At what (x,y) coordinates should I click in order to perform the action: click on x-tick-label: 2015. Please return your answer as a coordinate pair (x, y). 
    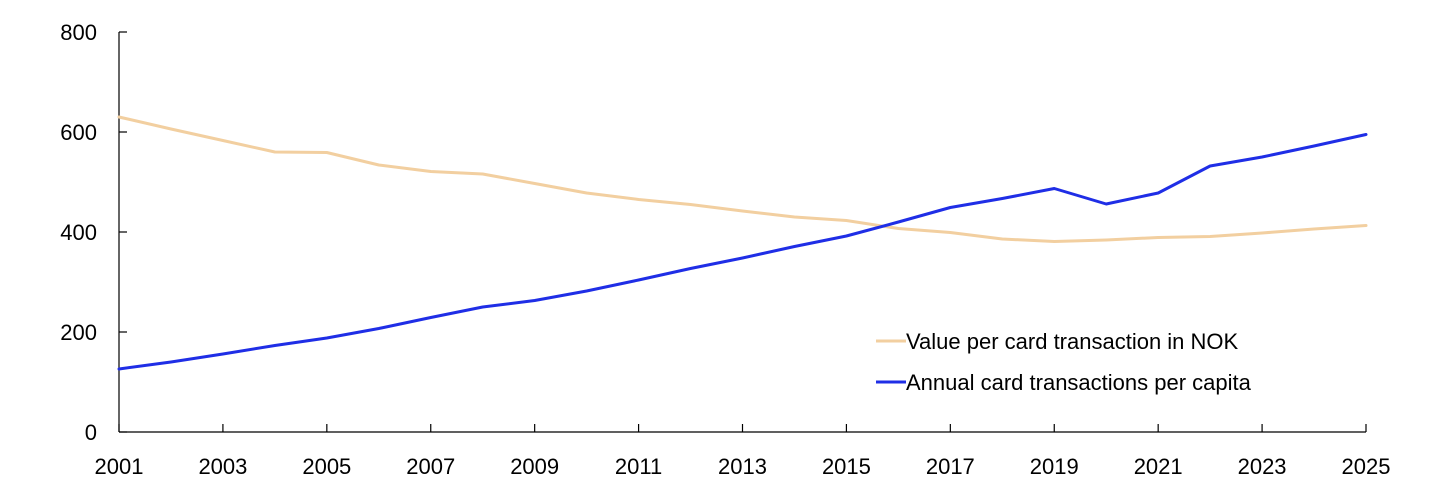
    Looking at the image, I should click on (846, 466).